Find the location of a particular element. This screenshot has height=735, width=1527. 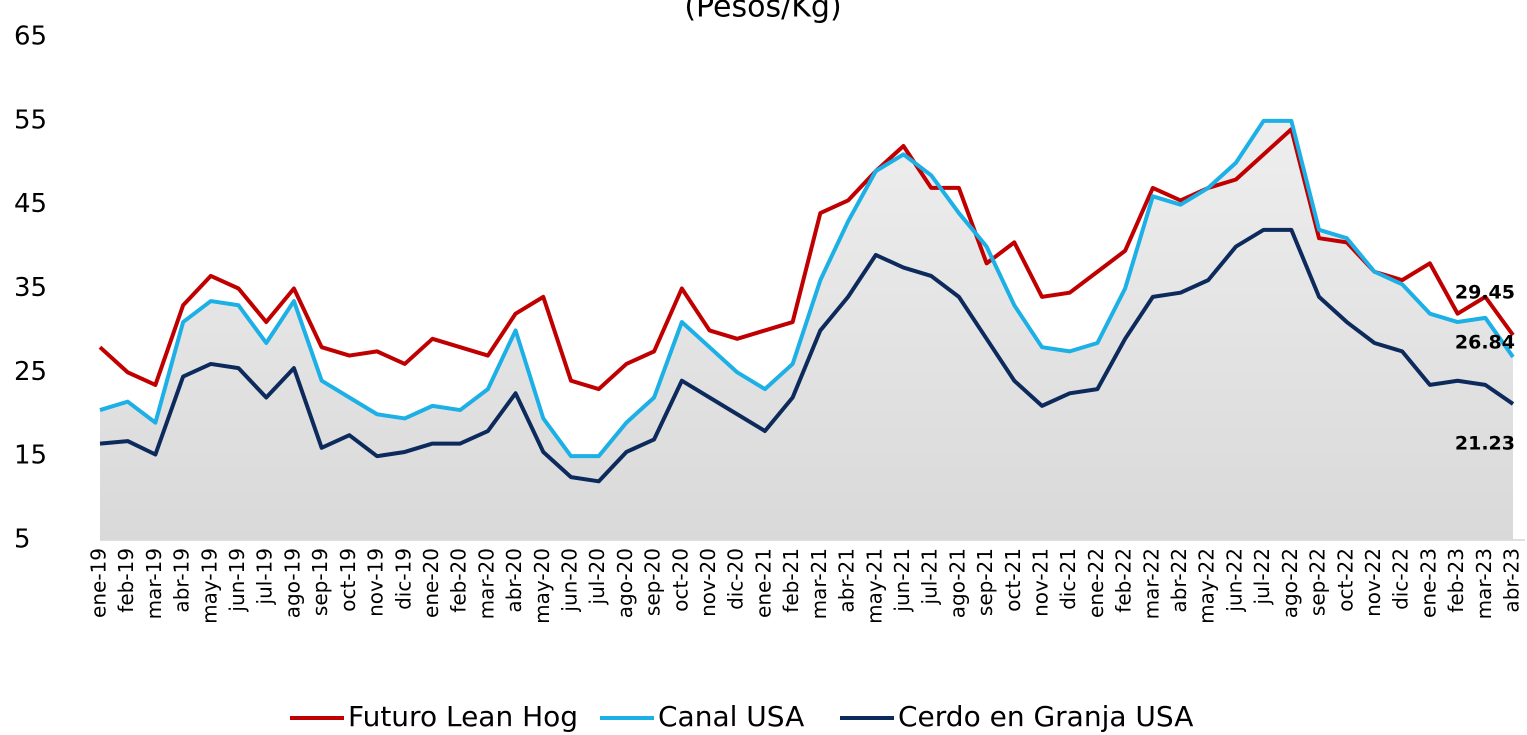

x-tick-label: ene-22 is located at coordinates (1096, 583).